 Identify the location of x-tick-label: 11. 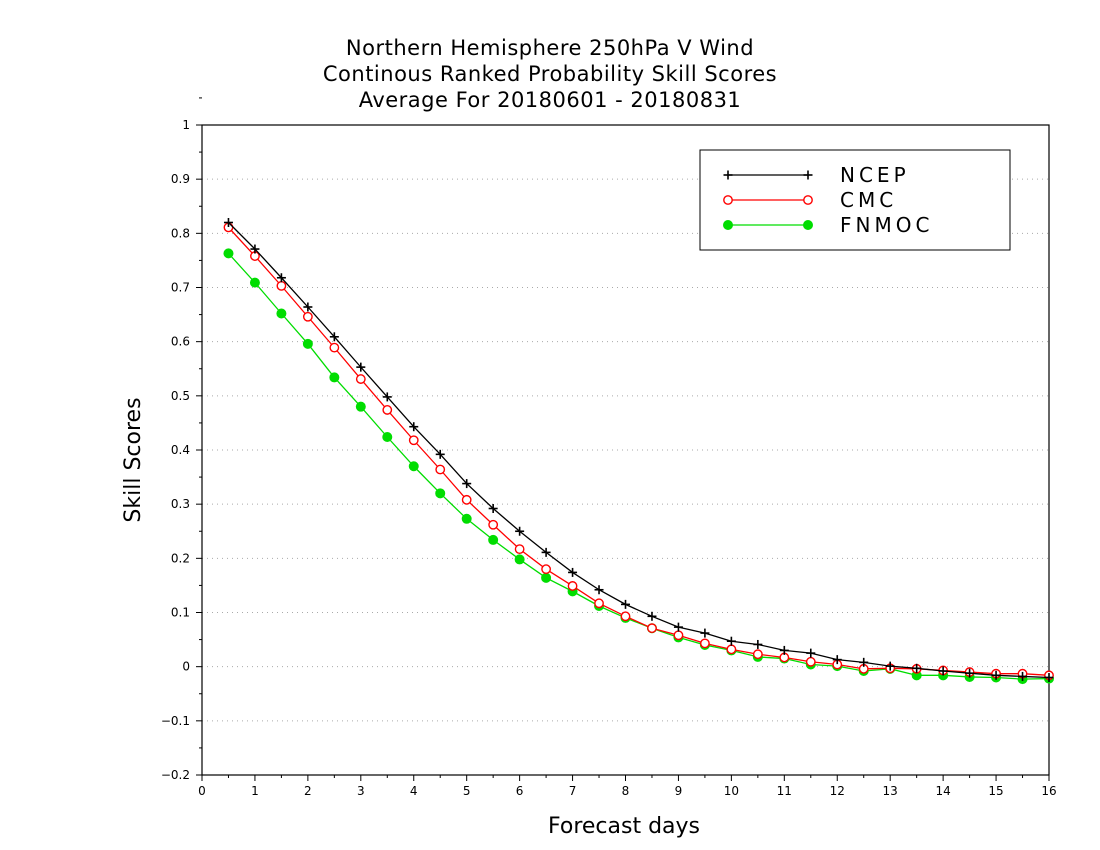
(784, 791).